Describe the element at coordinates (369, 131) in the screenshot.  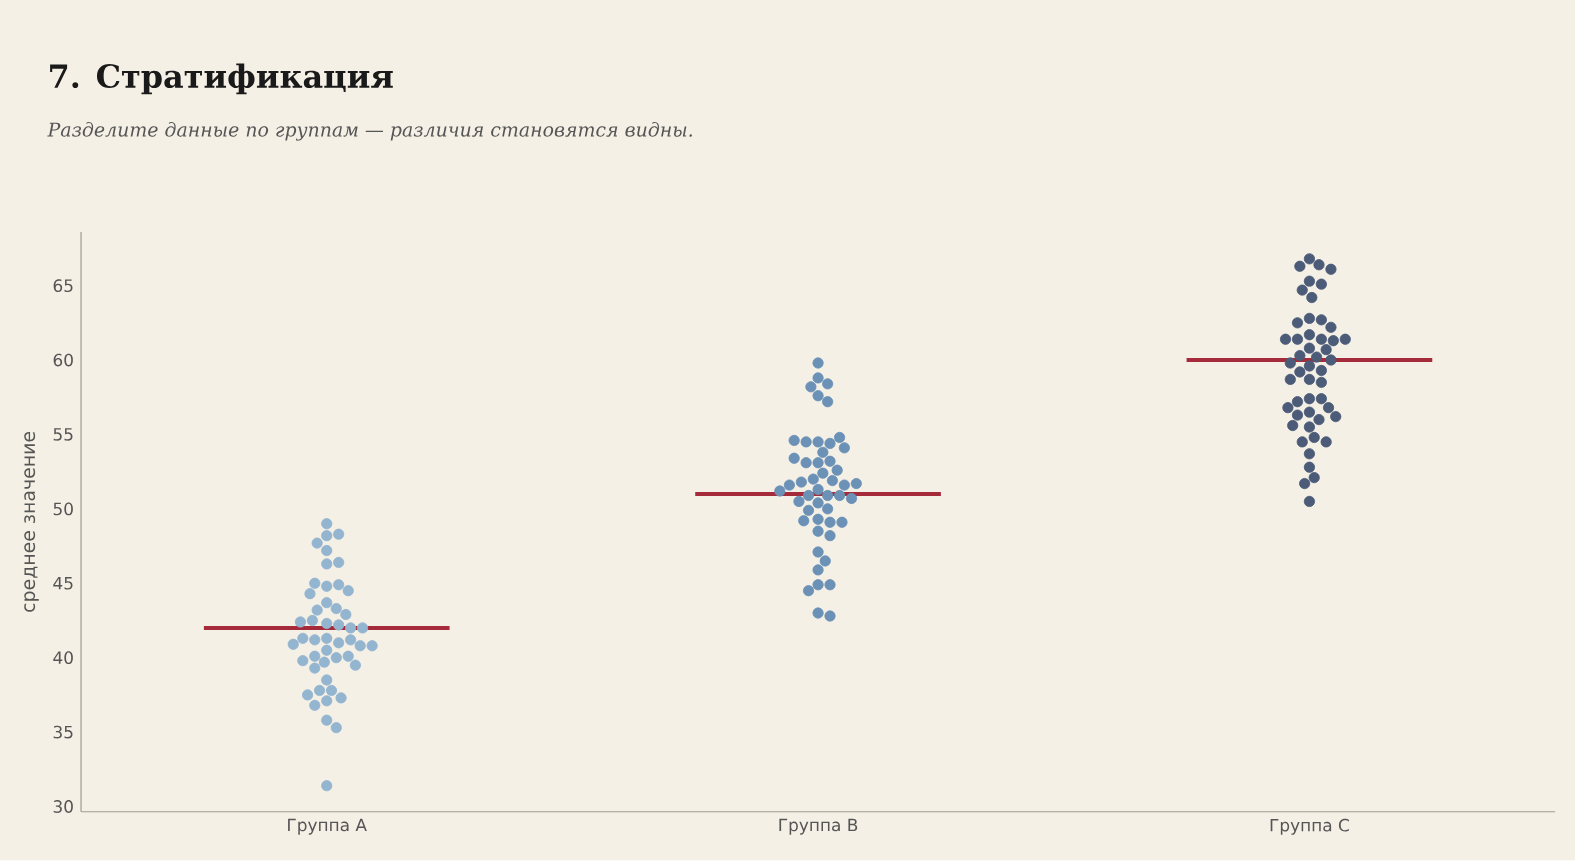
I see `chart-subtitle: Разделите данные по группам — различия становятся видны.` at that location.